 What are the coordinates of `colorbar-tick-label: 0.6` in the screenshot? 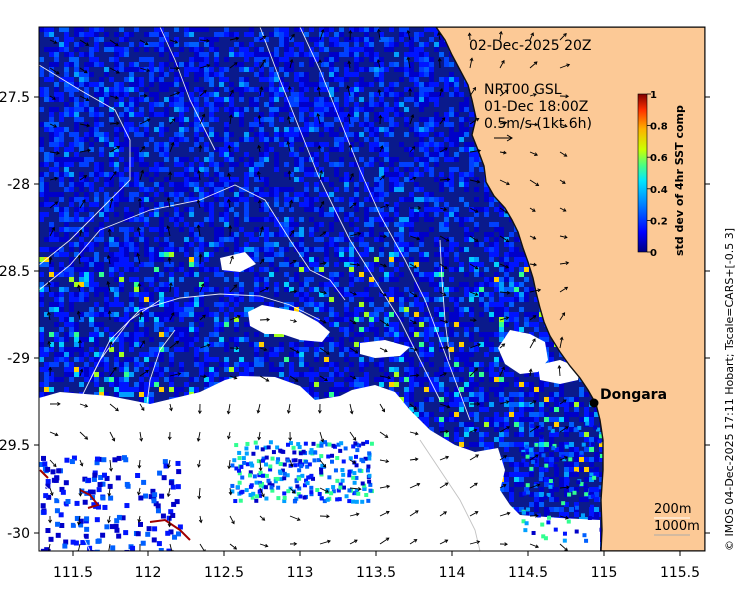 It's located at (659, 158).